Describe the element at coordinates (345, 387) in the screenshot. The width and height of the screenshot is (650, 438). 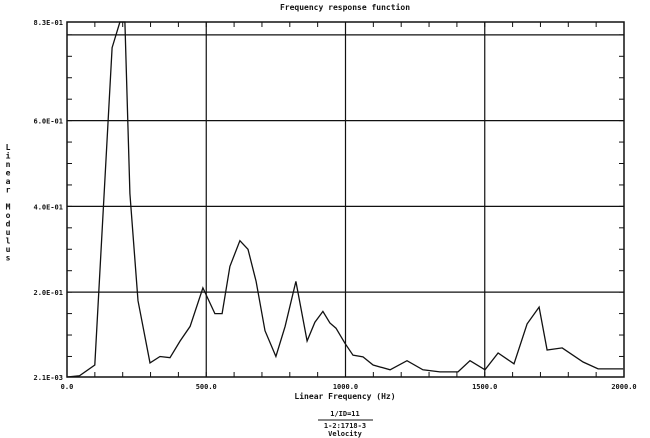
I see `x-tick-label: 1000.0` at that location.